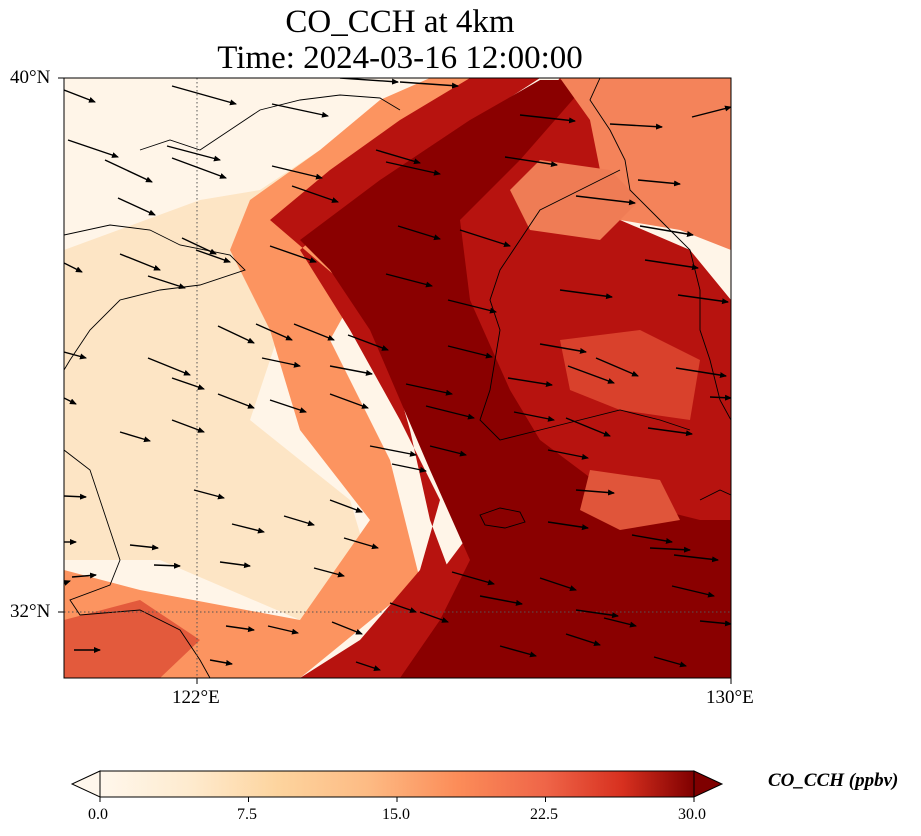 The image size is (921, 836). What do you see at coordinates (396, 814) in the screenshot?
I see `colorbar-tick-2: 15.0` at bounding box center [396, 814].